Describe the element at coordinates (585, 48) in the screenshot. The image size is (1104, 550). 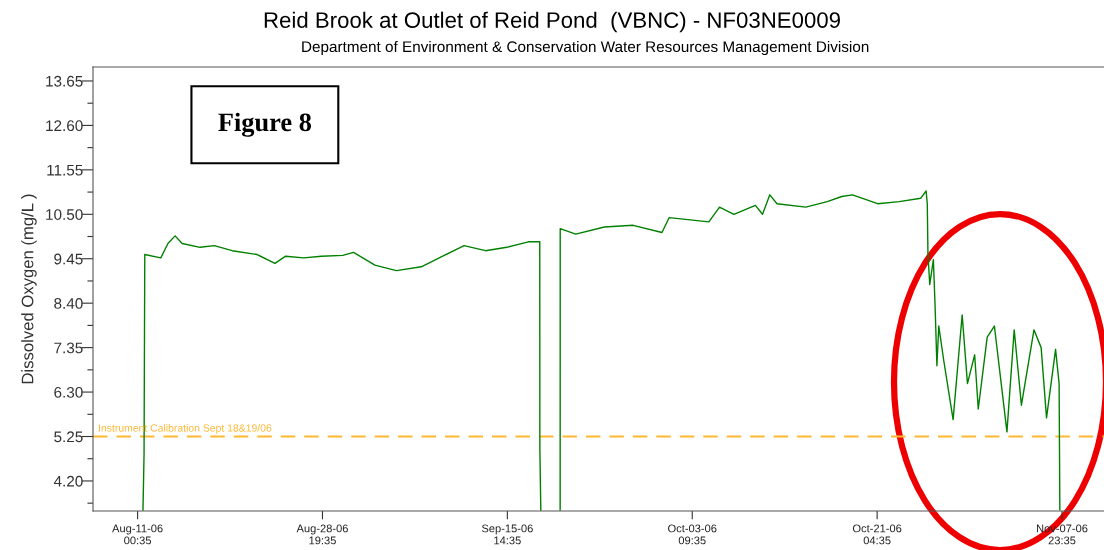
I see `chart-subtitle: Department of Environment & Conservation Water Resources Management Division` at that location.